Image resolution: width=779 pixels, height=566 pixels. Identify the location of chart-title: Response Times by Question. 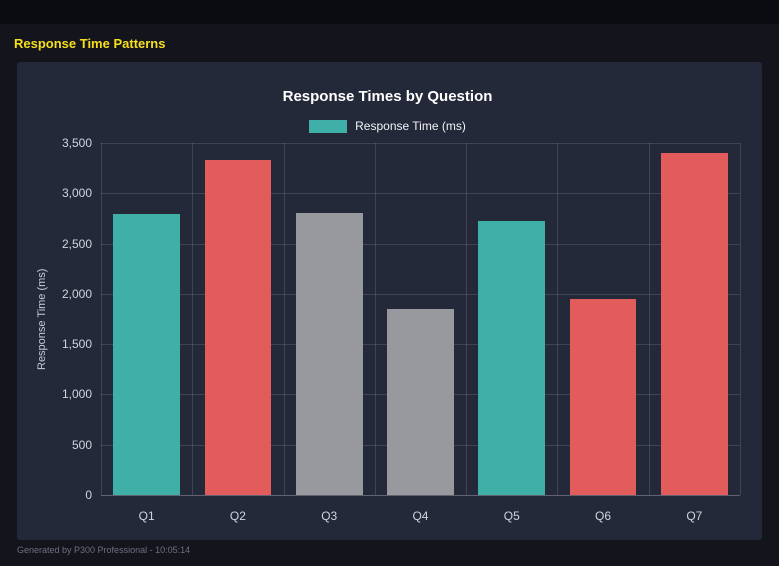
(387, 96).